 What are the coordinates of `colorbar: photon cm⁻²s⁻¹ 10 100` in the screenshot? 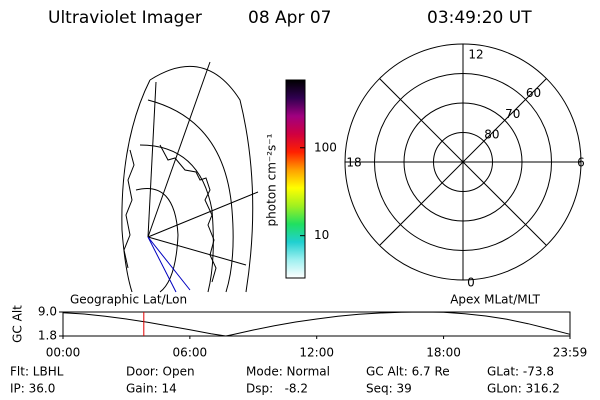 It's located at (301, 179).